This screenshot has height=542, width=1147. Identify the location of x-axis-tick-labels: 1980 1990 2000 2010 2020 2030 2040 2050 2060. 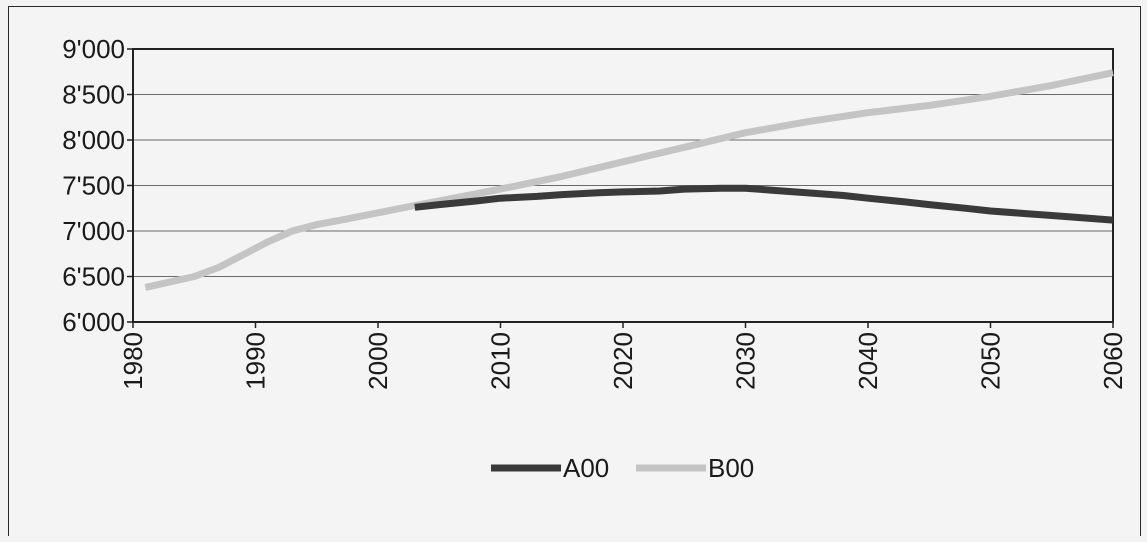
(623, 356).